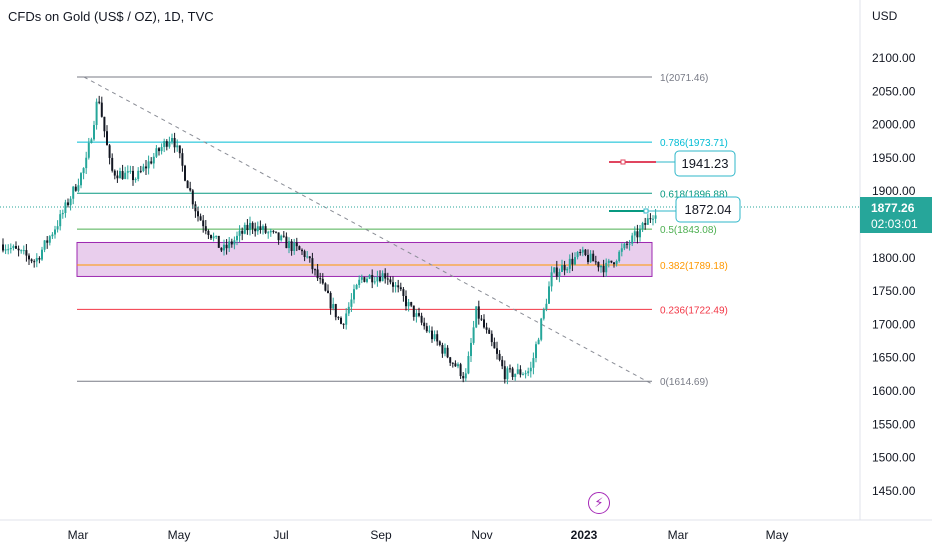 This screenshot has width=932, height=550. Describe the element at coordinates (599, 503) in the screenshot. I see `lightning-icon: ⚡` at that location.